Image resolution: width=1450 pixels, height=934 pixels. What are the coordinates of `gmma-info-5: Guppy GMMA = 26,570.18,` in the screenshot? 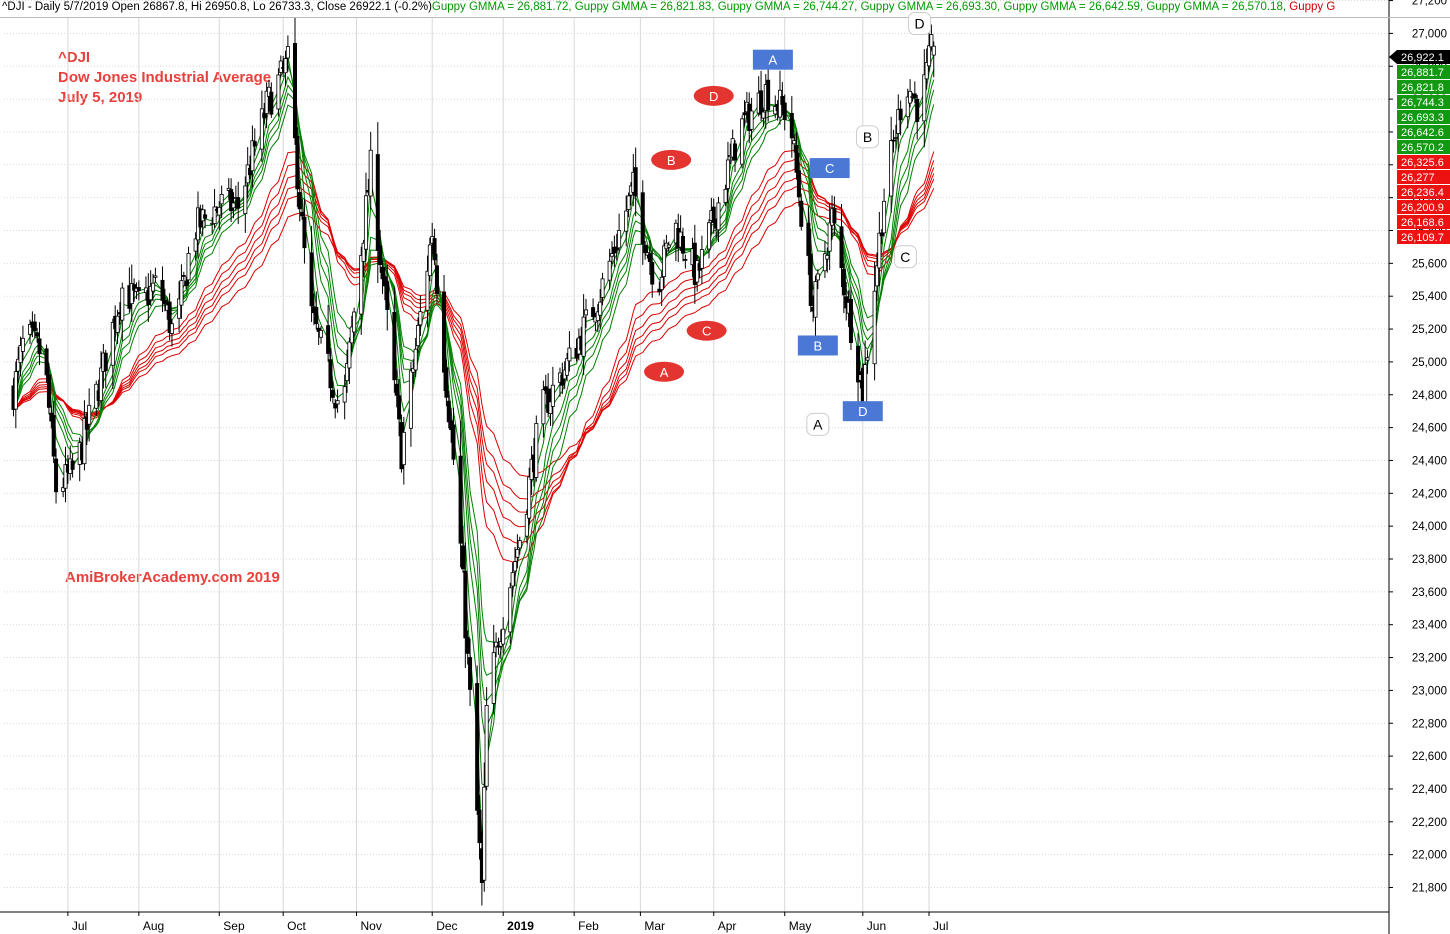 It's located at (1216, 7).